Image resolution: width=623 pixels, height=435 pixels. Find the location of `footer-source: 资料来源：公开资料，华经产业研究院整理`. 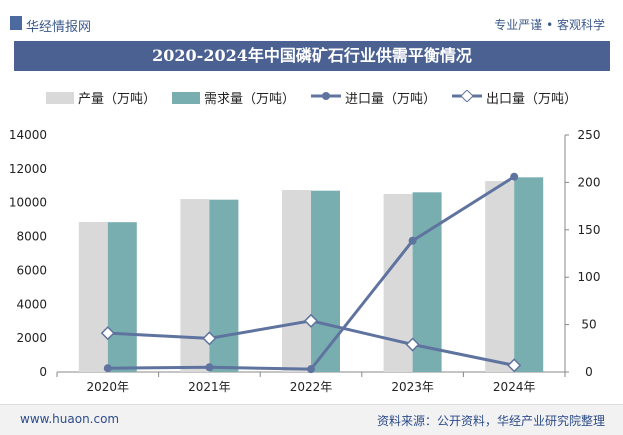

footer-source: 资料来源：公开资料，华经产业研究院整理 is located at coordinates (490, 421).